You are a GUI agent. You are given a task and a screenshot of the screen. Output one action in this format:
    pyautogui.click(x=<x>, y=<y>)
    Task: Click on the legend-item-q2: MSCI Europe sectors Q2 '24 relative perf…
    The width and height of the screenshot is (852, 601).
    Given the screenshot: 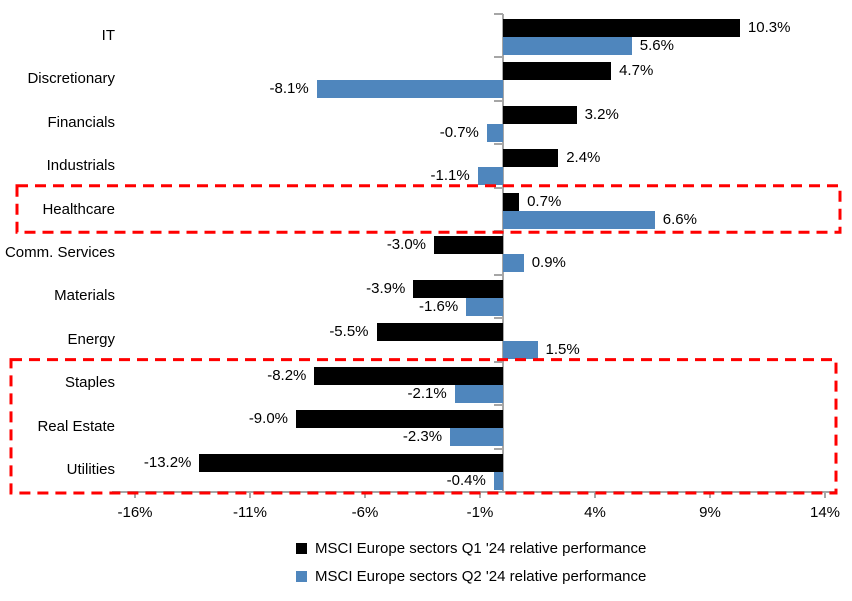 What is the action you would take?
    pyautogui.click(x=471, y=576)
    